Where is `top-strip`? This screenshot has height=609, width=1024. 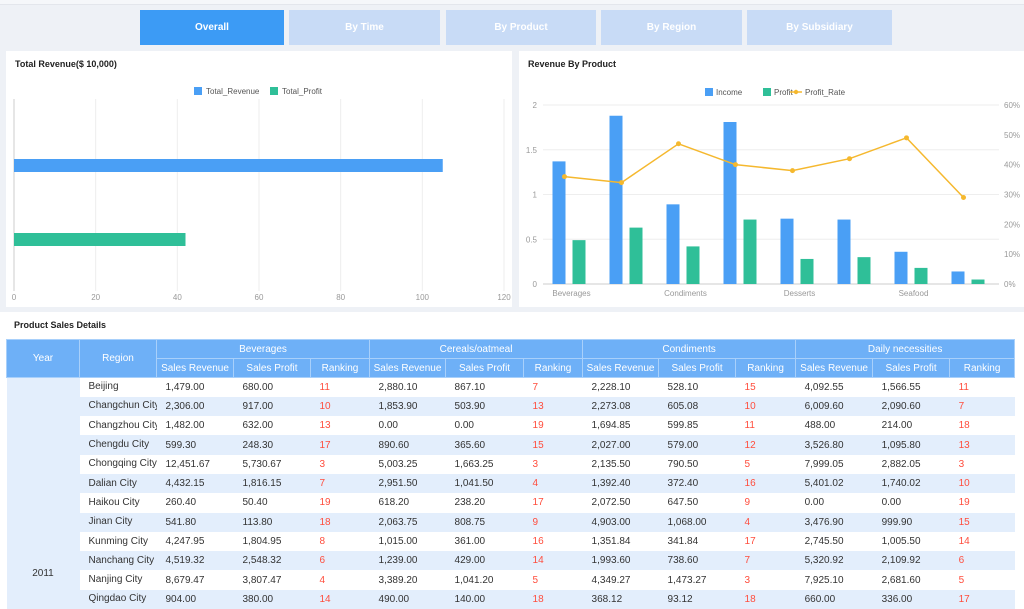 top-strip is located at coordinates (512, 2).